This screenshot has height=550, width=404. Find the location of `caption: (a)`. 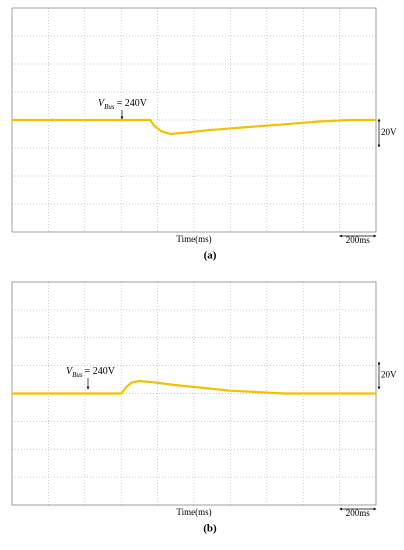

caption: (a) is located at coordinates (210, 256).